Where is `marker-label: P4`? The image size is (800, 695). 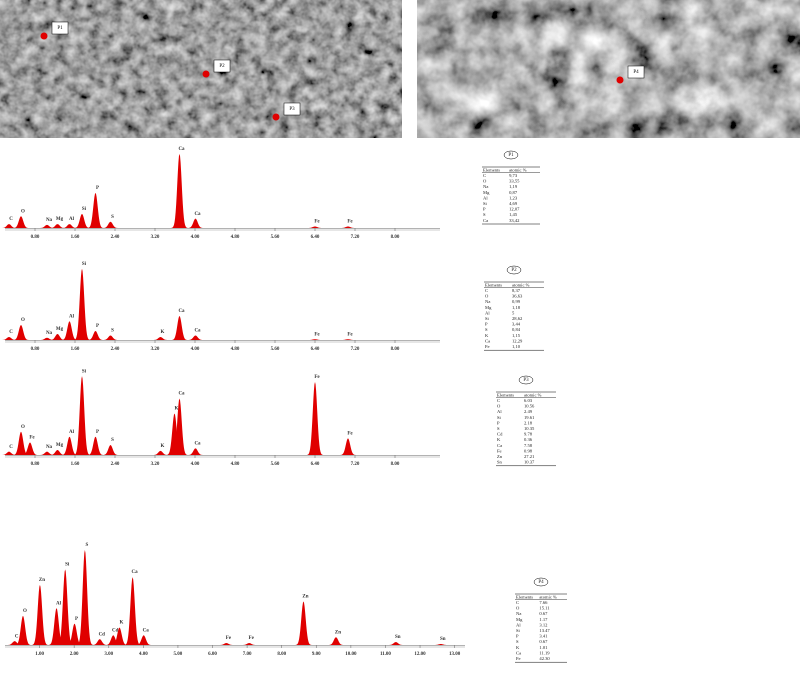
marker-label: P4 is located at coordinates (636, 72).